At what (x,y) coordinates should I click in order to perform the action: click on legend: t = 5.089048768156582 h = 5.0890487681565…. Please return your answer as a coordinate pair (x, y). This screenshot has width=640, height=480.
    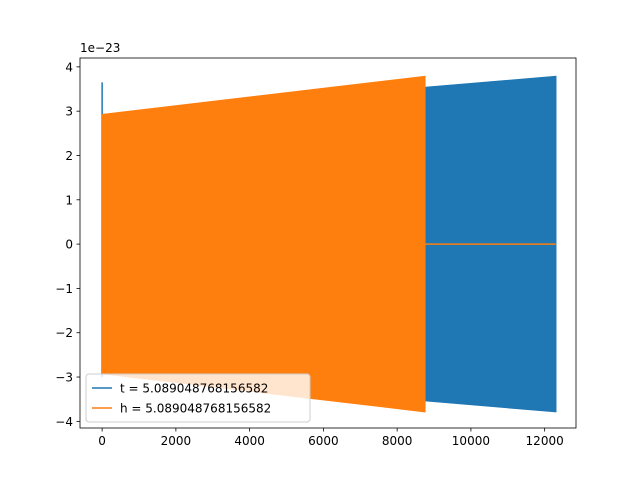
    Looking at the image, I should click on (198, 398).